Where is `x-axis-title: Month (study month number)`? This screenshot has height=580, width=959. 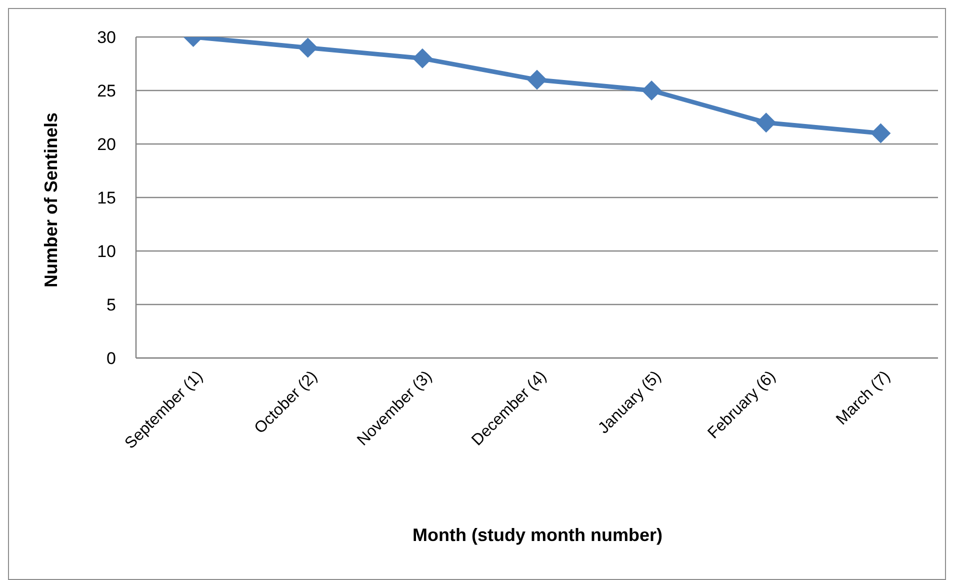
x-axis-title: Month (study month number) is located at coordinates (538, 535).